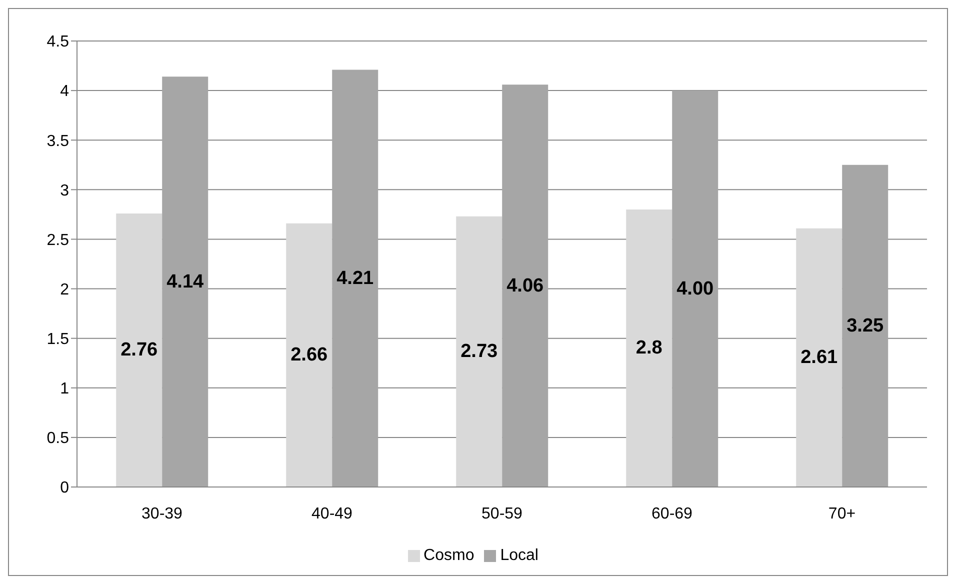 The height and width of the screenshot is (584, 956). Describe the element at coordinates (162, 513) in the screenshot. I see `x-tick-label: 30-39` at that location.